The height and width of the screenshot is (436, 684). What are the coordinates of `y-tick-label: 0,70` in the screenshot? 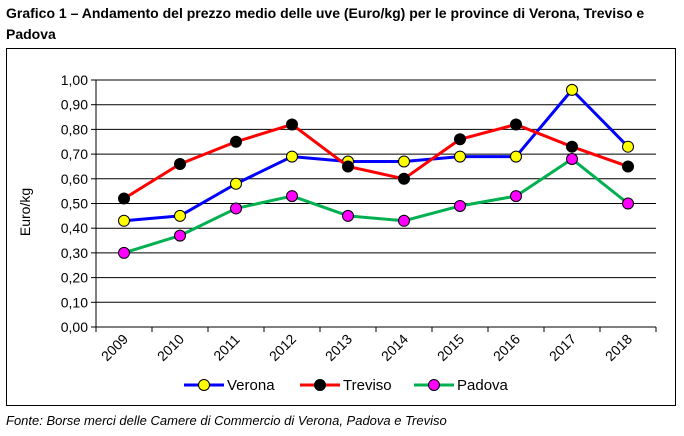 It's located at (74, 154).